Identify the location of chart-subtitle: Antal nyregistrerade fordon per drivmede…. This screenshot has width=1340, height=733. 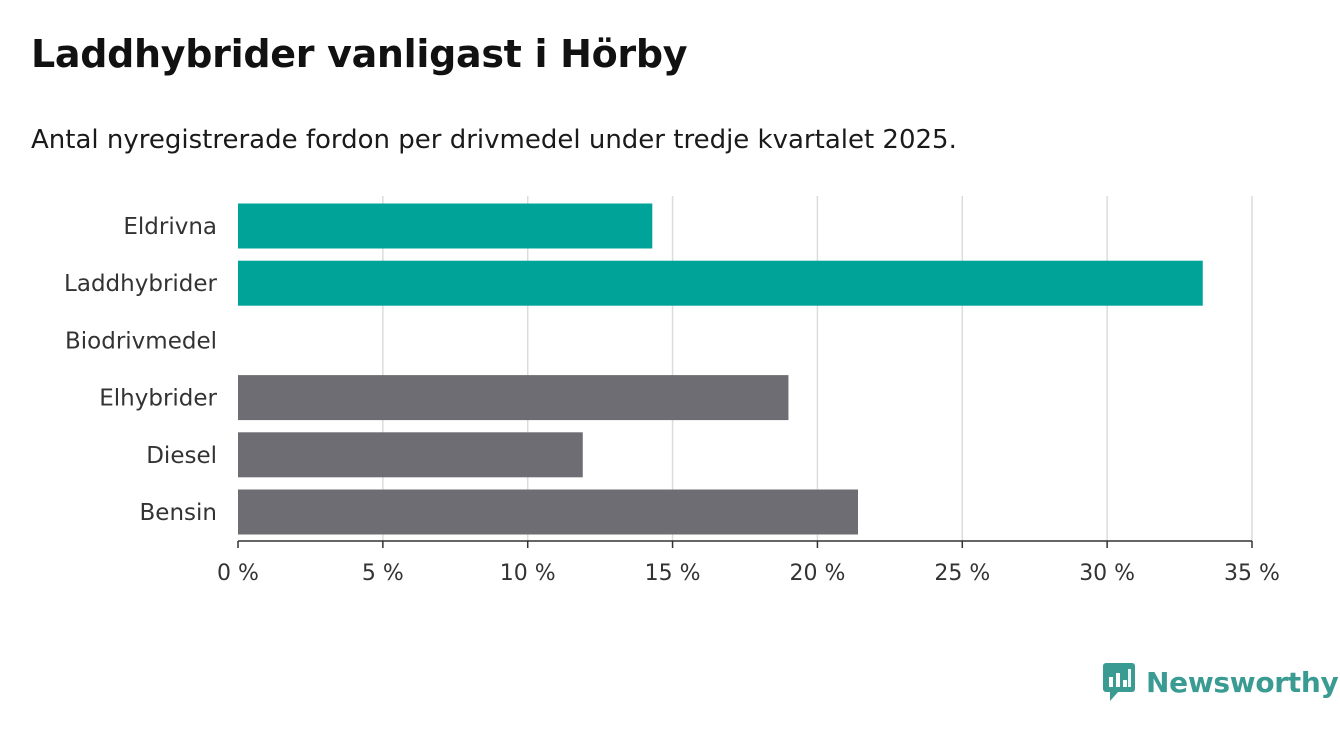
(494, 140).